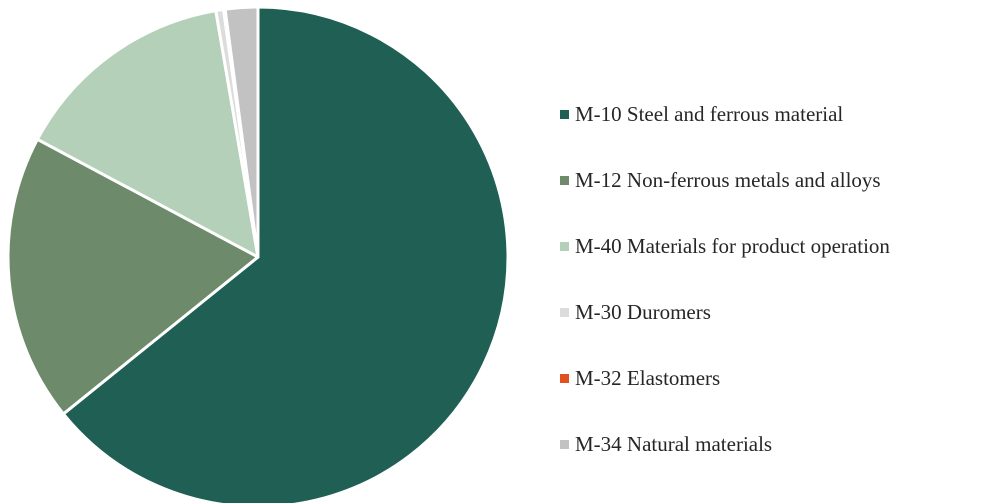 The height and width of the screenshot is (503, 982). What do you see at coordinates (728, 180) in the screenshot?
I see `legend-label: M-12 Non-ferrous metals and alloys` at bounding box center [728, 180].